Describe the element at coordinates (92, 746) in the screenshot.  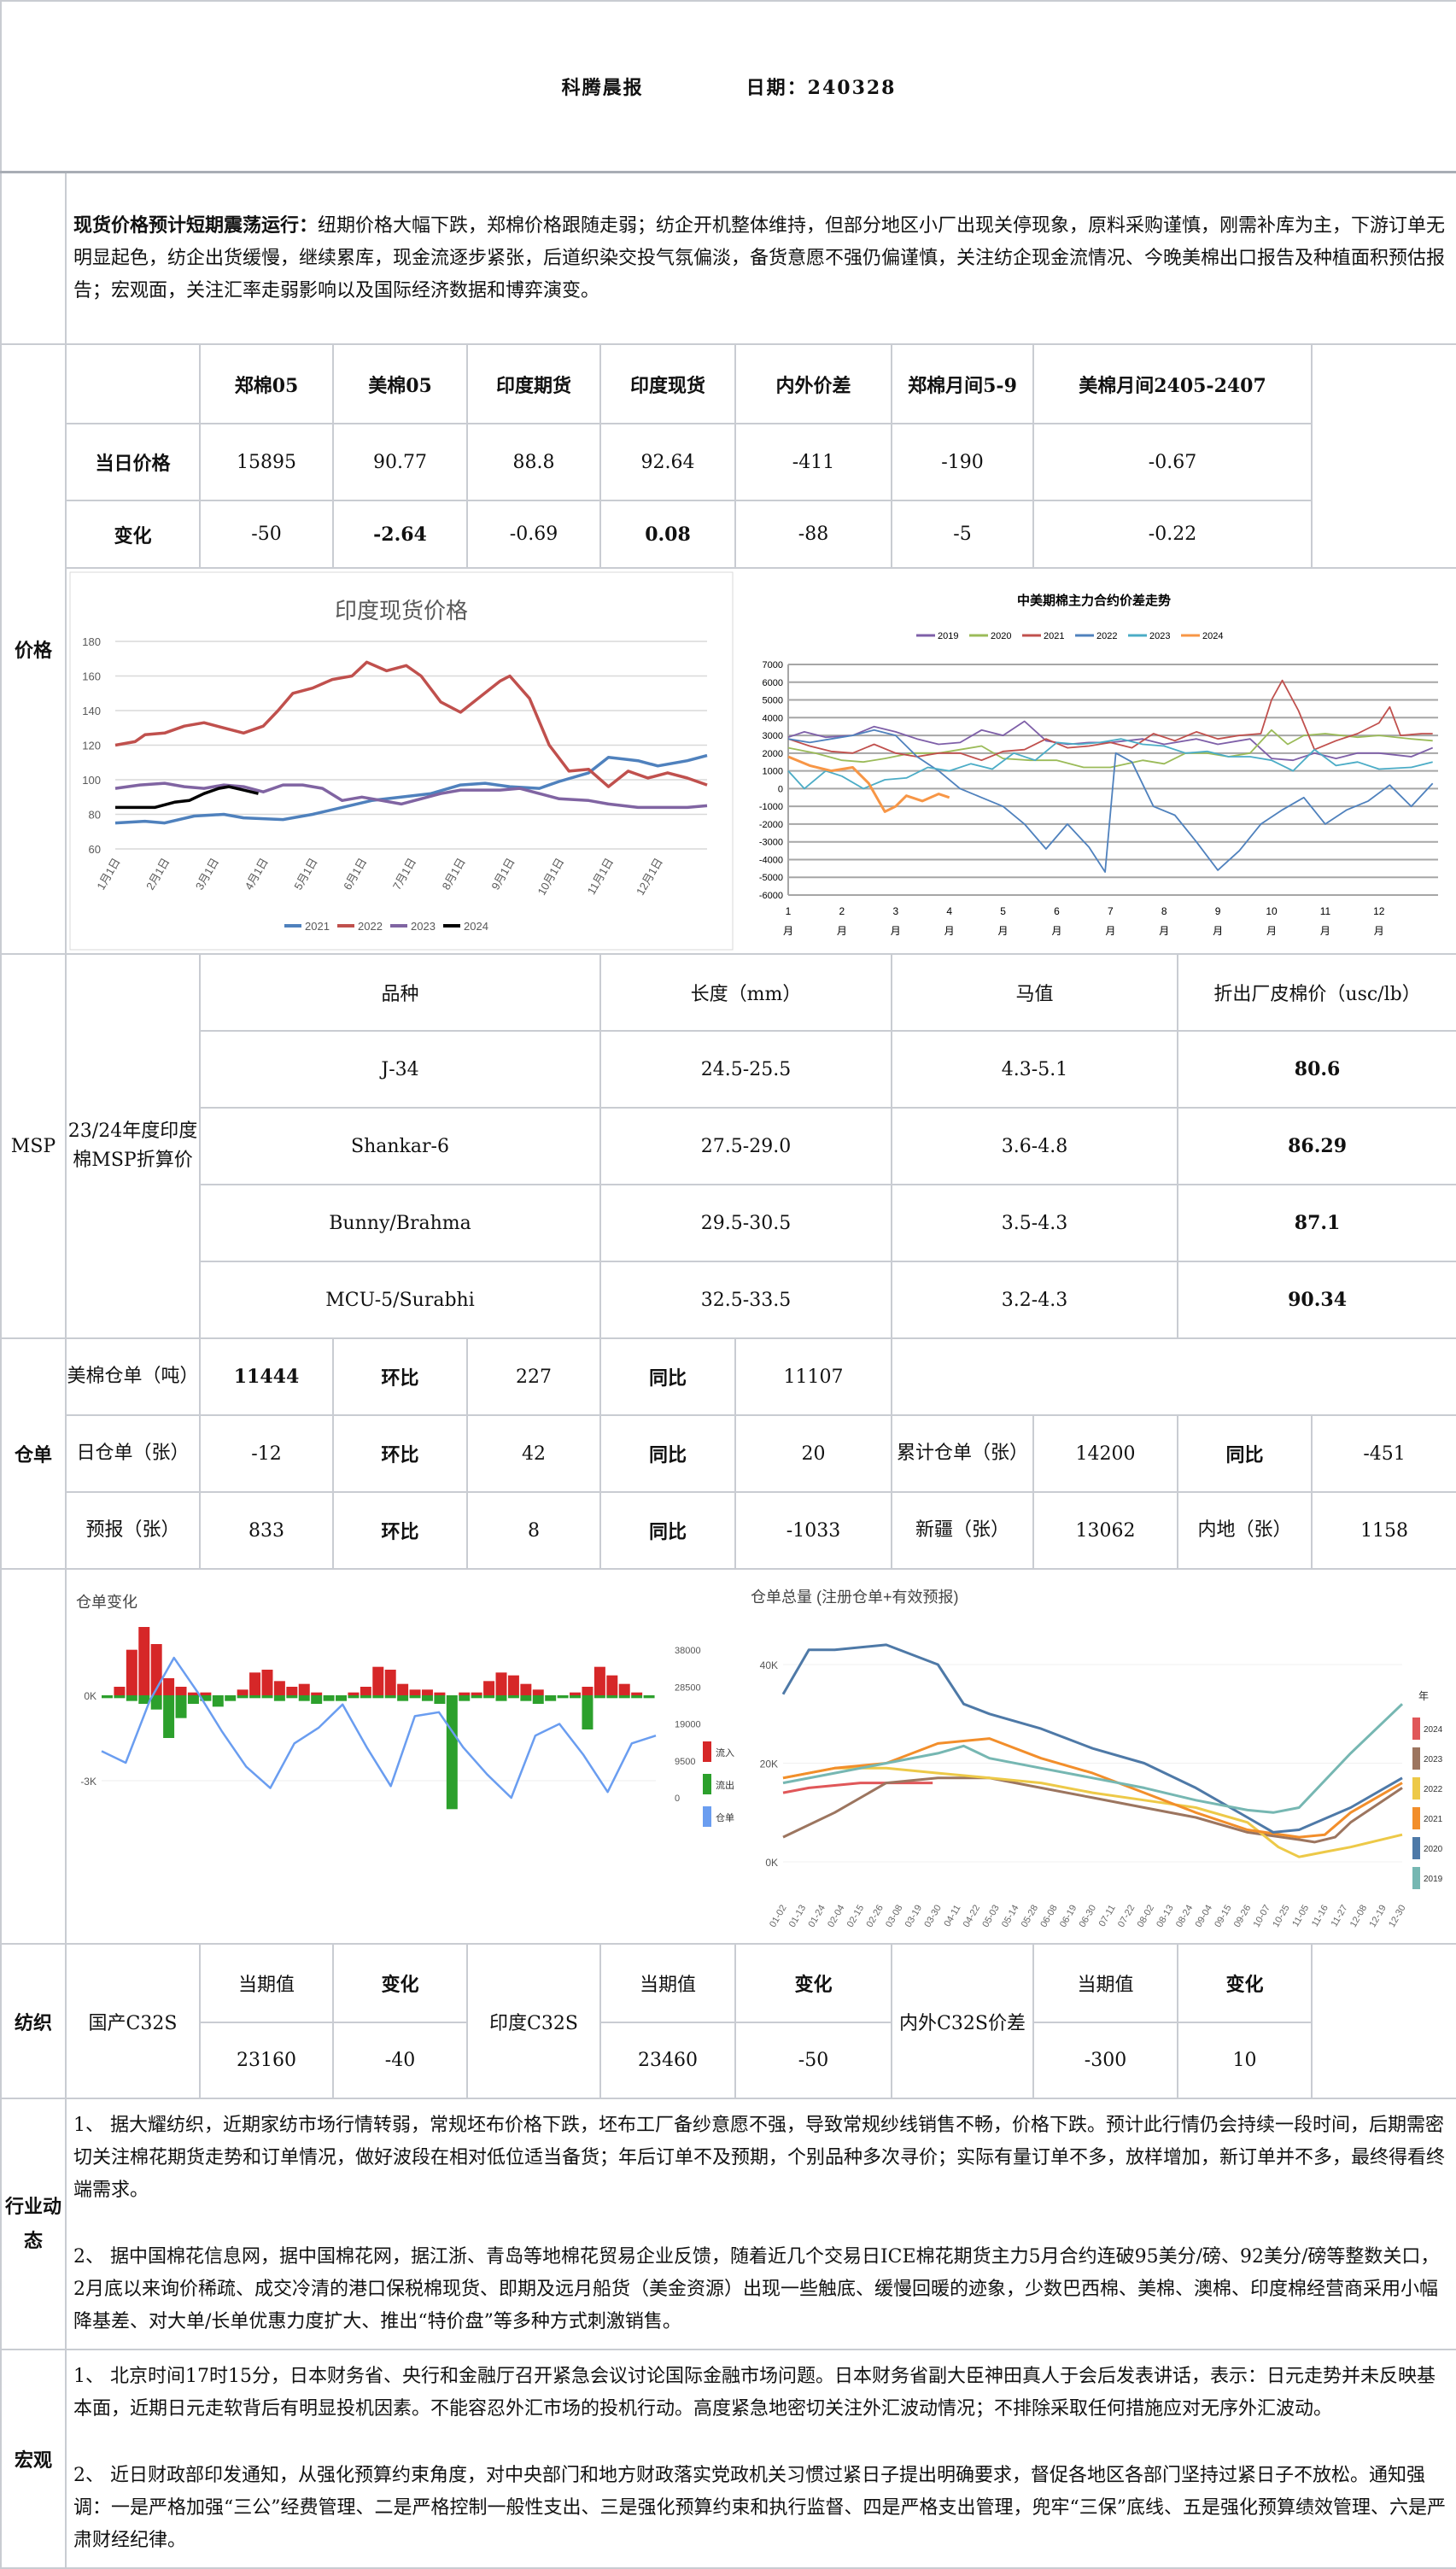
I see `y-tick-label: 120` at that location.